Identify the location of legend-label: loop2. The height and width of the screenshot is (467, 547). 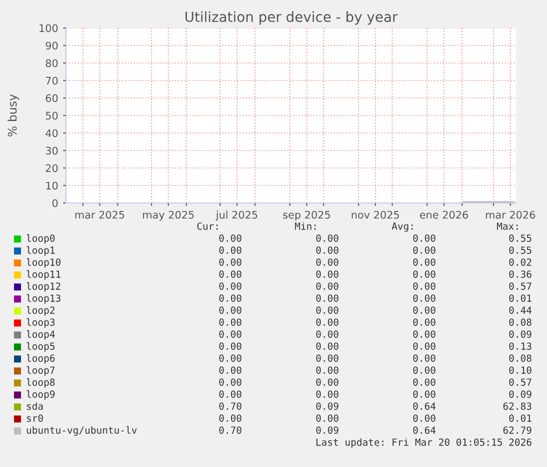
(40, 311).